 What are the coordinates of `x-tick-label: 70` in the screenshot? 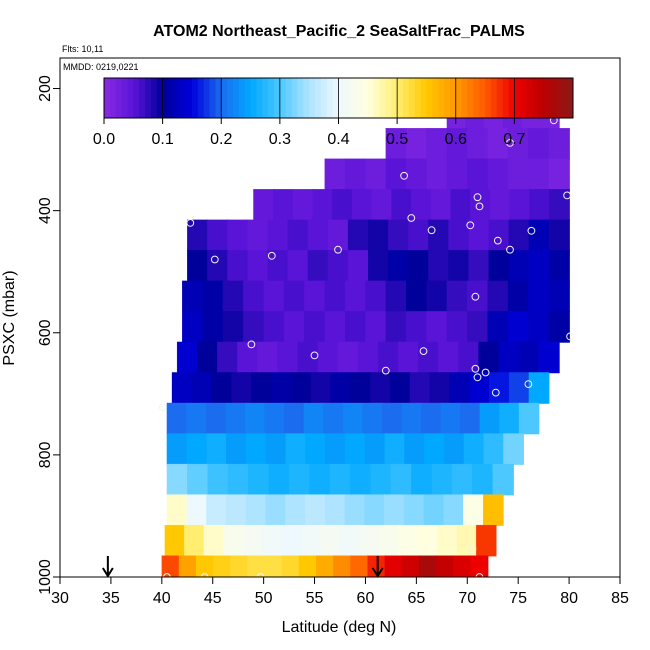 It's located at (467, 598).